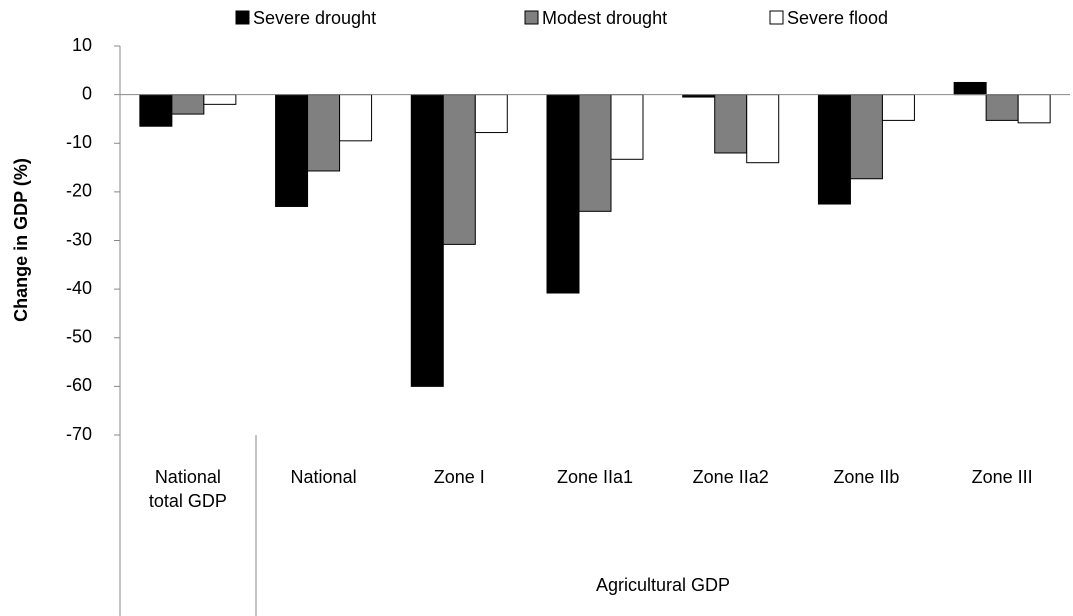 This screenshot has width=1073, height=616. What do you see at coordinates (187, 489) in the screenshot?
I see `x-tick-label: National total GDP` at bounding box center [187, 489].